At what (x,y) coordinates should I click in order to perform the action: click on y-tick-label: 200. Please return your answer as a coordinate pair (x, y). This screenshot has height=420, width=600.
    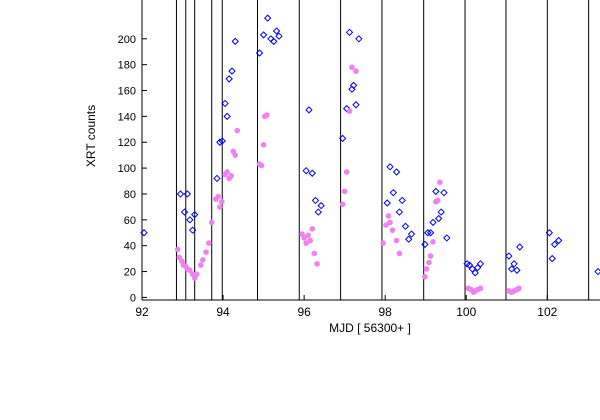
    Looking at the image, I should click on (127, 40).